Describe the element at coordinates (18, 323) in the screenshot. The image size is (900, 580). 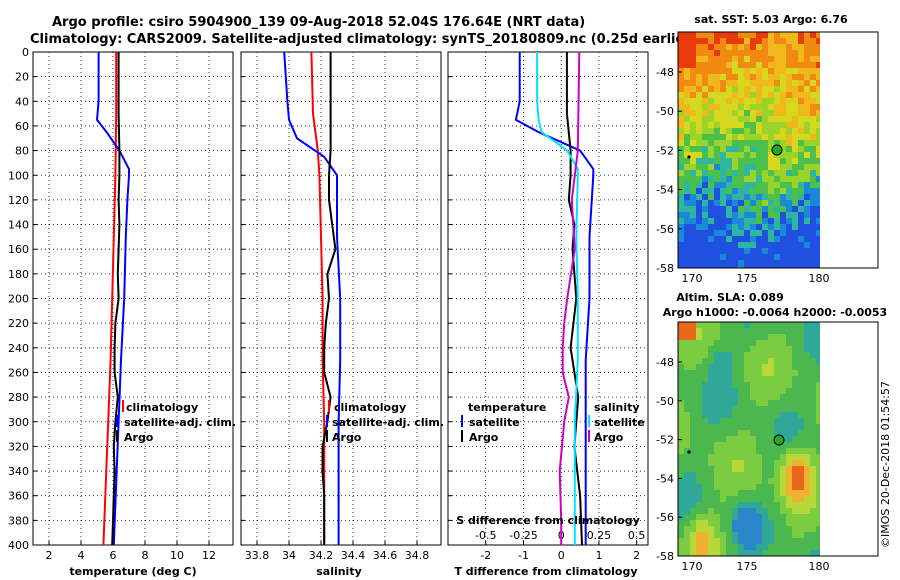
I see `y-tick-label: 220` at that location.